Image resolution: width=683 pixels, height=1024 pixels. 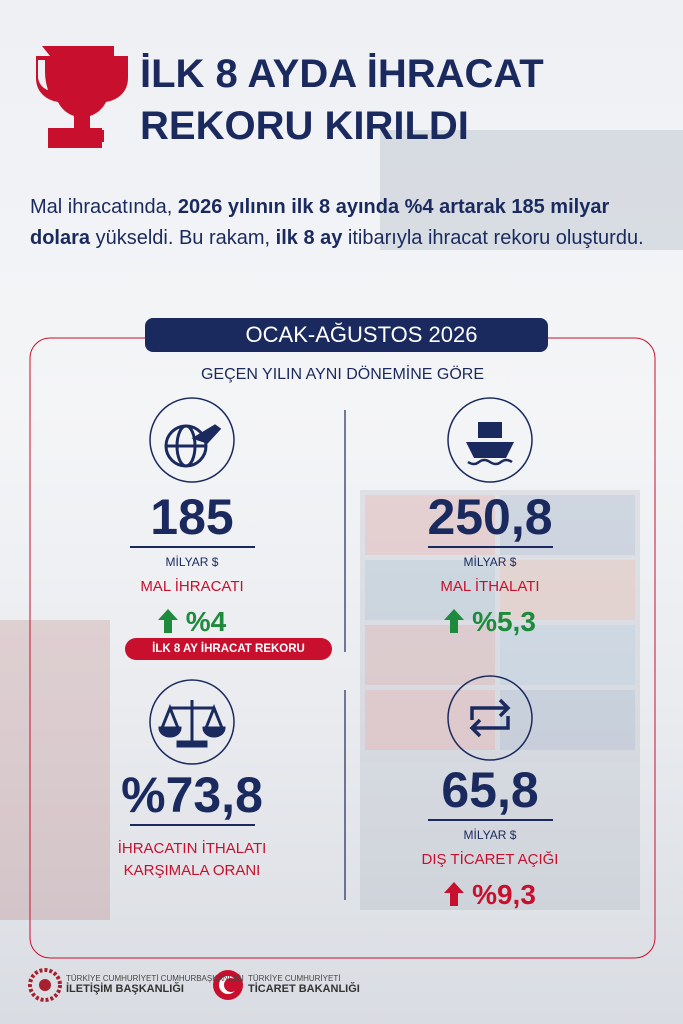 What do you see at coordinates (309, 238) in the screenshot?
I see `intro-segment: ilk 8 ay` at bounding box center [309, 238].